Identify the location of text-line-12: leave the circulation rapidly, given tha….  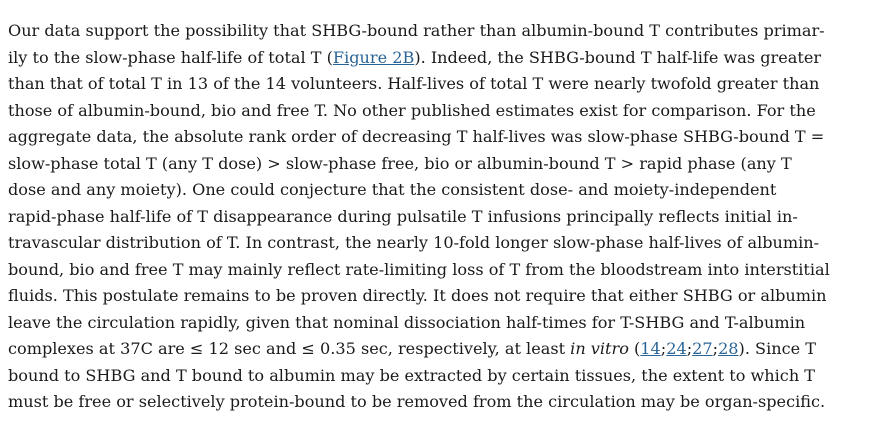
(407, 322).